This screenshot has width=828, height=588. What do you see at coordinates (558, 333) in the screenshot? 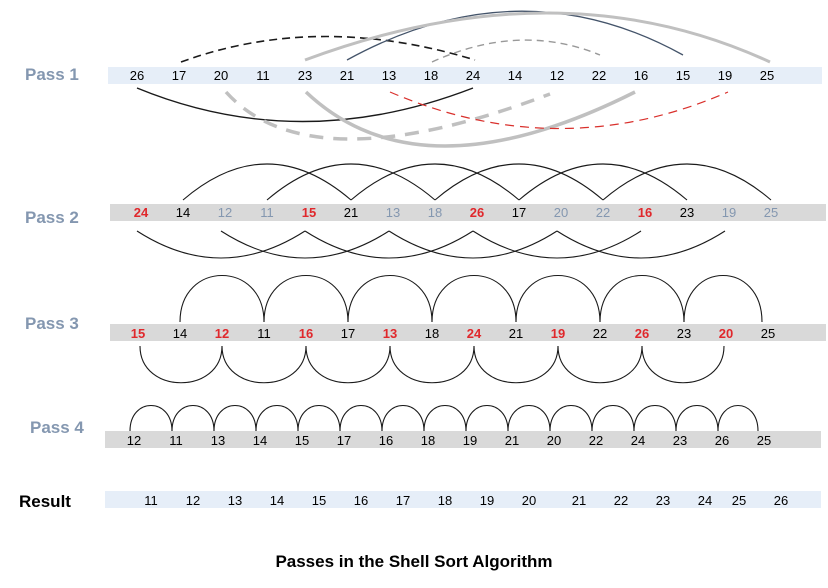
I see `pass-3-value: 19` at bounding box center [558, 333].